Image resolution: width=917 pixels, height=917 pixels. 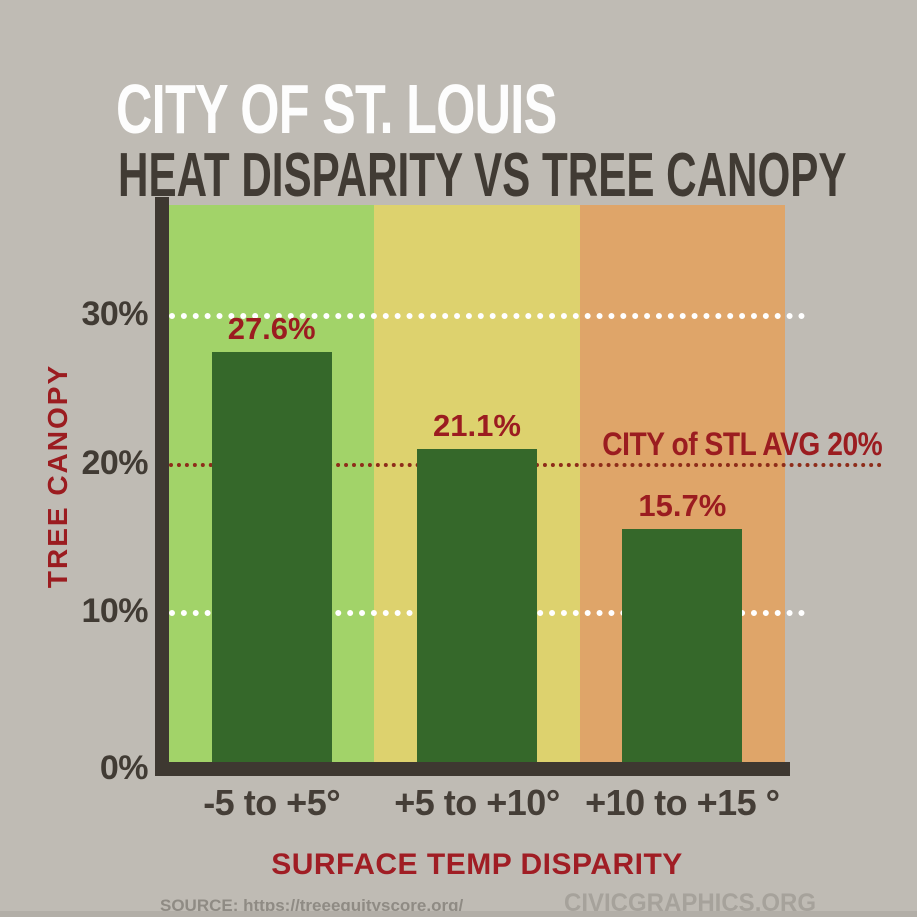 What do you see at coordinates (162, 486) in the screenshot?
I see `y-axis-line` at bounding box center [162, 486].